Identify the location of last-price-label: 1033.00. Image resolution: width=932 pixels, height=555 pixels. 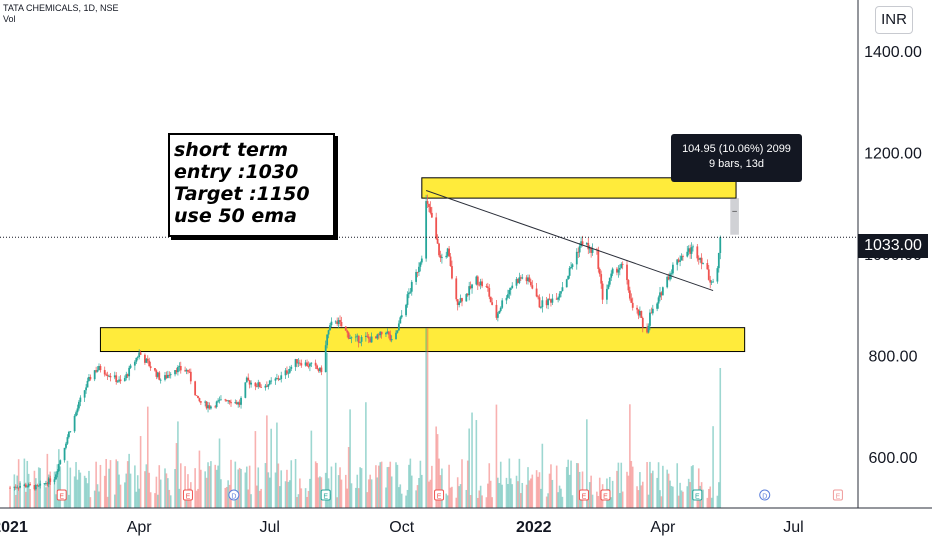
(893, 246).